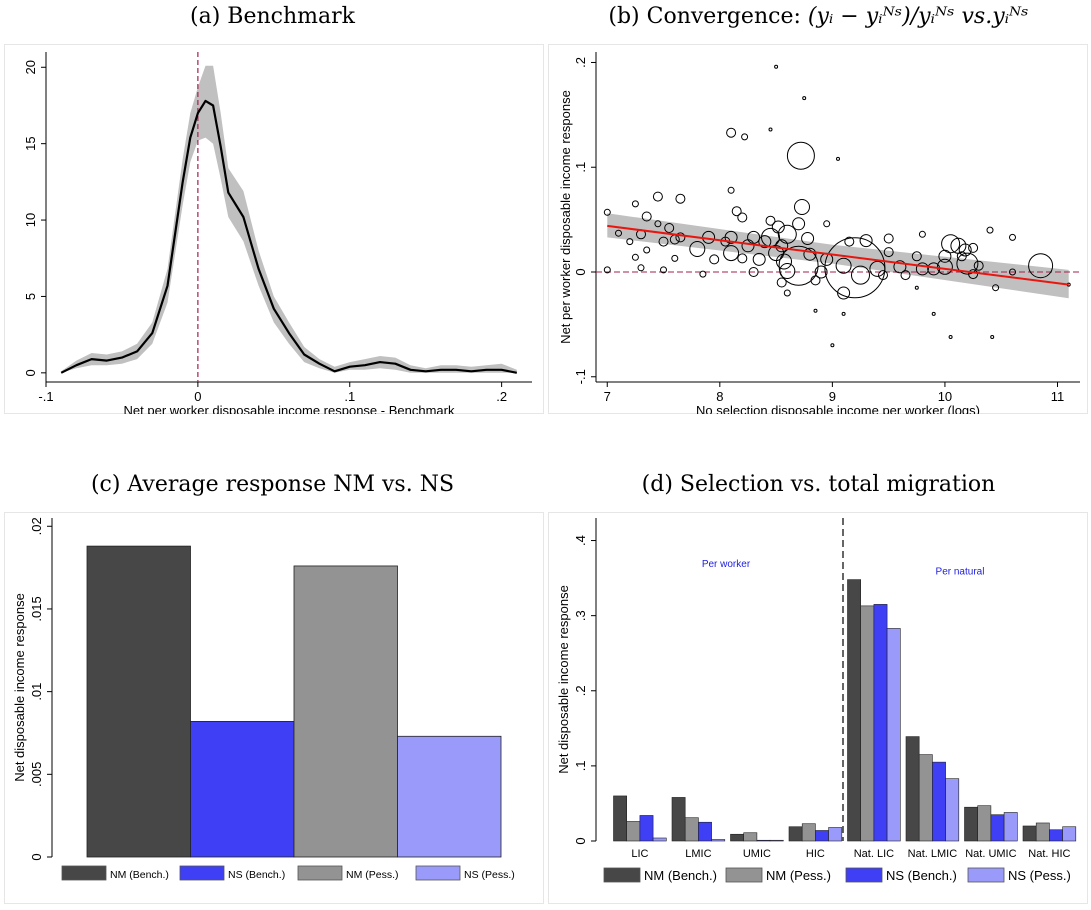 The height and width of the screenshot is (910, 1091). I want to click on category-label: HIC, so click(815, 854).